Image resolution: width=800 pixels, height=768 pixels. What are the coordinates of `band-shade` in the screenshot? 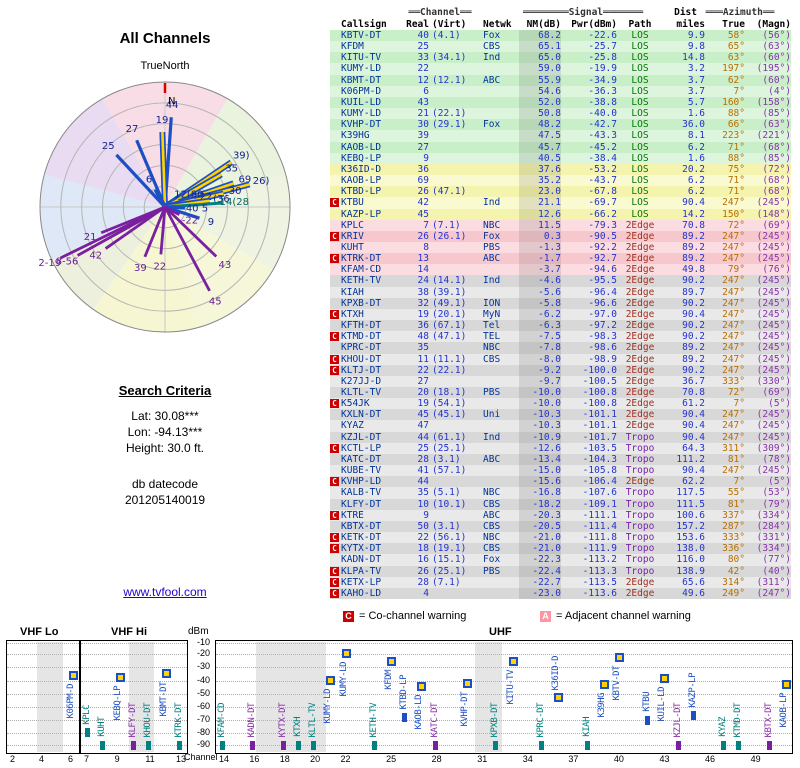 It's located at (50, 697).